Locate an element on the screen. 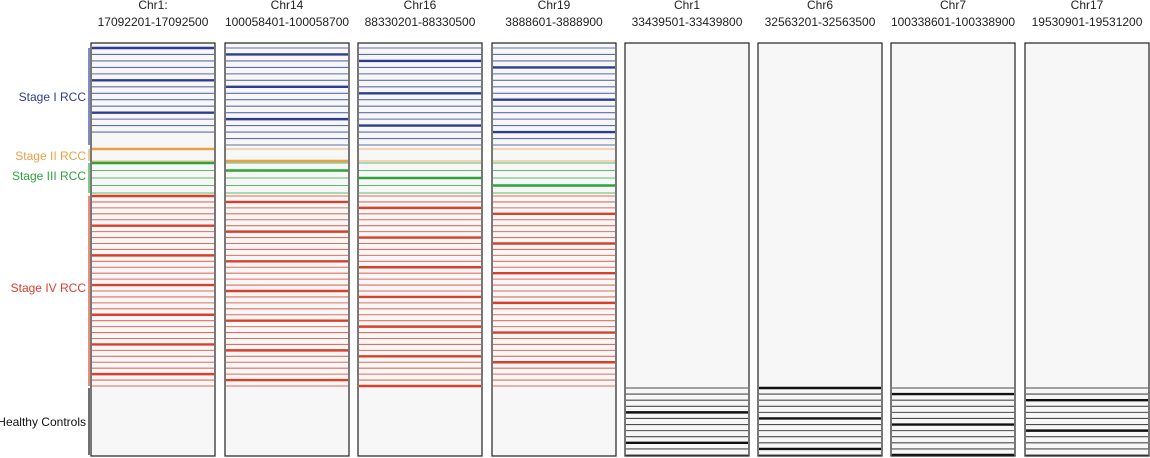 The image size is (1150, 458). column-title-range: 32563201-32563500 is located at coordinates (820, 22).